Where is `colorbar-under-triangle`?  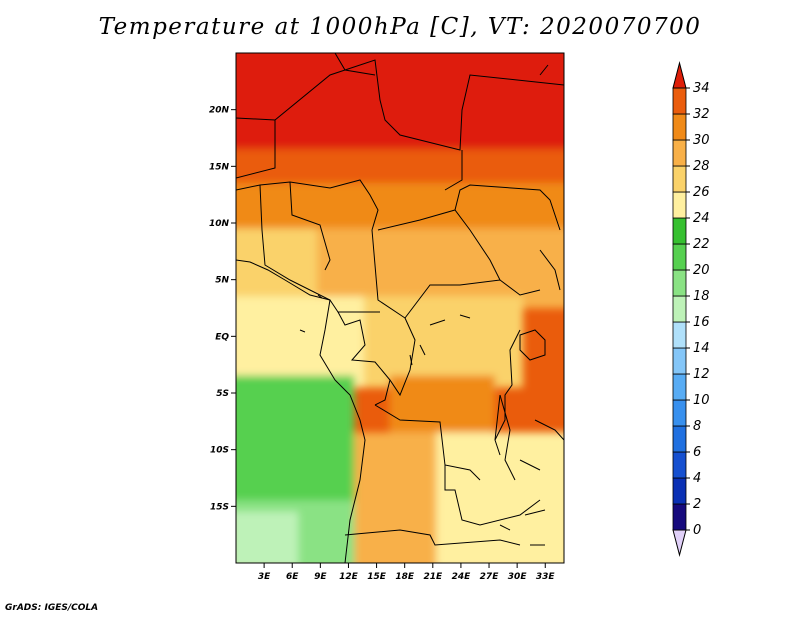
colorbar-under-triangle is located at coordinates (679, 543).